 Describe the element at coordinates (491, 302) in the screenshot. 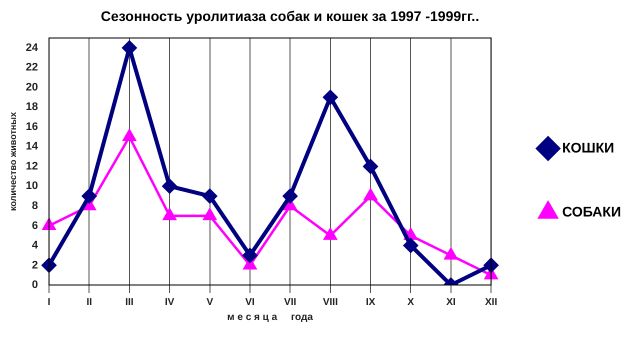

I see `x-tick-label: XII` at that location.